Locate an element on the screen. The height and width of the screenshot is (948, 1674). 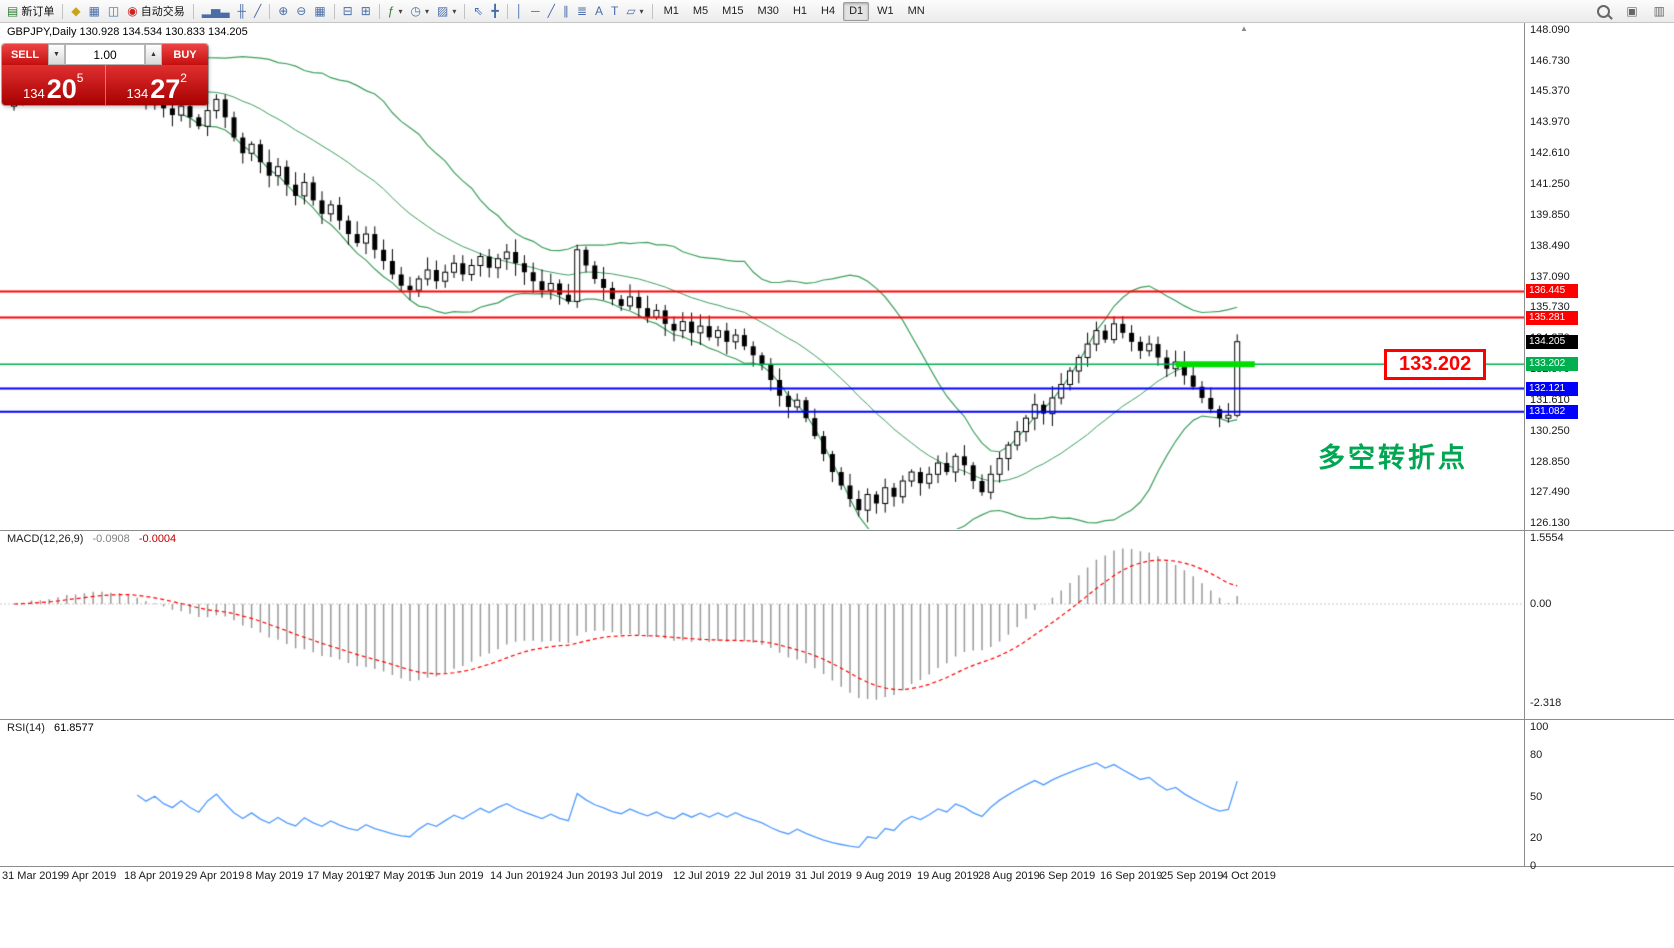
level-price-badge: 133.202 is located at coordinates (1552, 364).